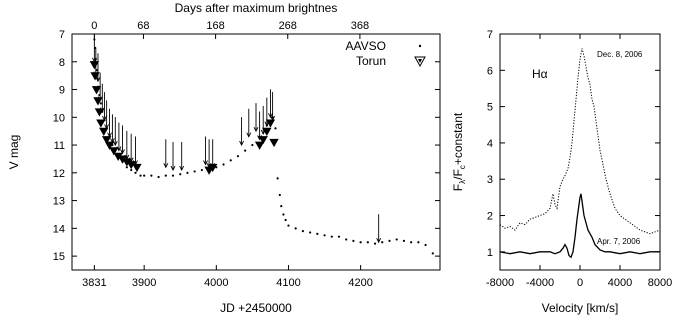 The height and width of the screenshot is (321, 684). I want to click on light-curve-y-tick-label: 13, so click(59, 202).